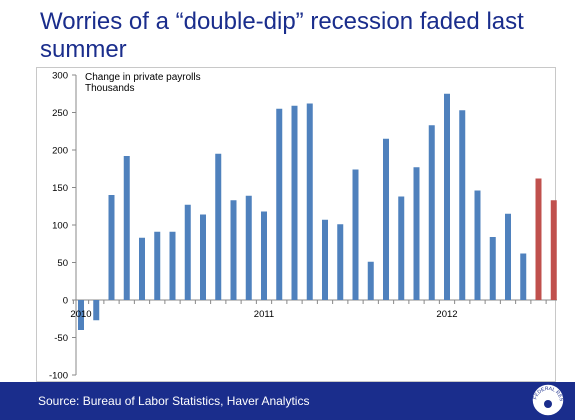 This screenshot has height=420, width=575. I want to click on chart-annotation: Thousands, so click(109, 88).